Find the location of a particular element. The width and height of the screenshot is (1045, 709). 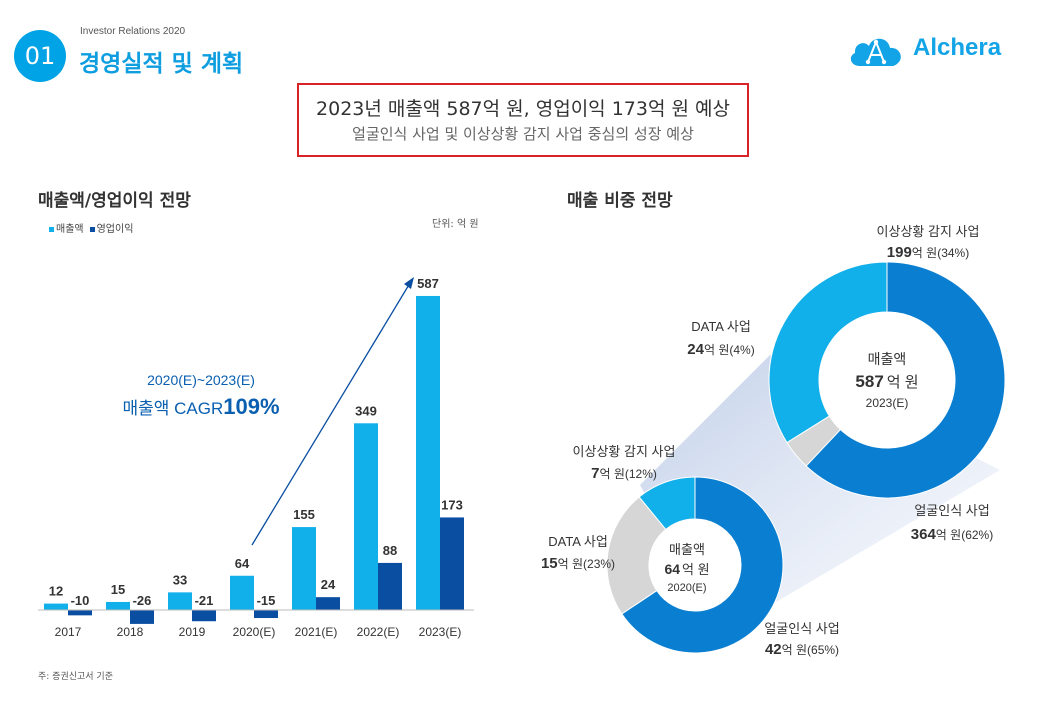

small-center-value: 64 억 원 is located at coordinates (686, 569).